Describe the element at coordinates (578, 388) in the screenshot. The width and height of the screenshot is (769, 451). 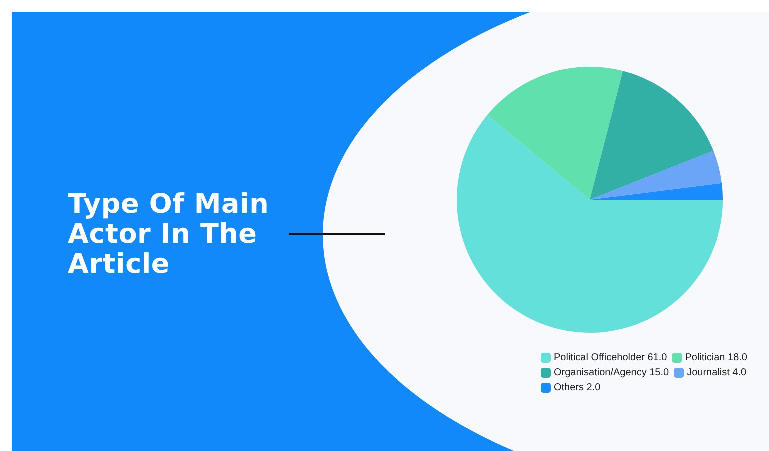
I see `legend-label: Others 2.0` at that location.